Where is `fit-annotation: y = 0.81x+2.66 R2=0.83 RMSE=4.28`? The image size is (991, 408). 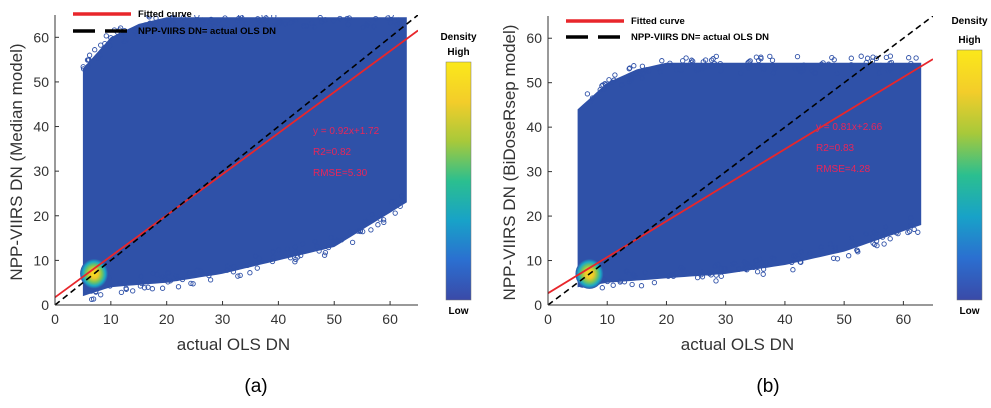
fit-annotation: y = 0.81x+2.66 R2=0.83 RMSE=4.28 is located at coordinates (849, 148).